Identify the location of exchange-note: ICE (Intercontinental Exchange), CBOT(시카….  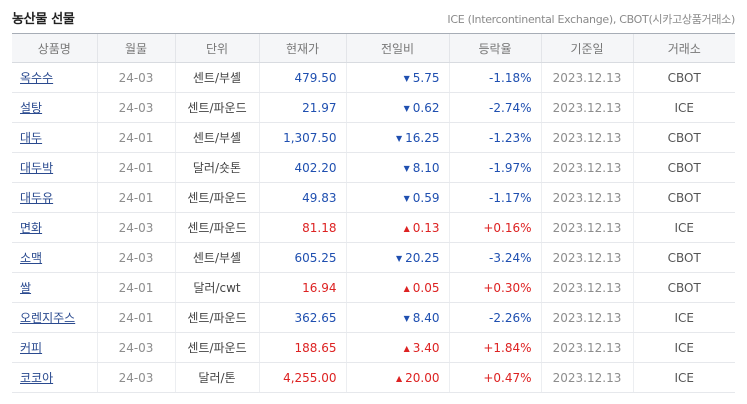
(591, 19).